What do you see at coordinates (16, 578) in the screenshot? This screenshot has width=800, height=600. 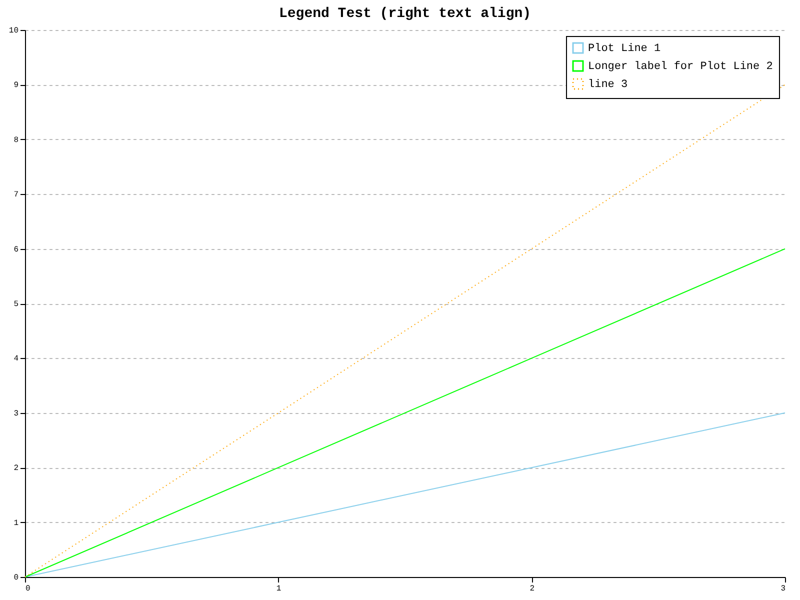 I see `y-tick-label: 0` at bounding box center [16, 578].